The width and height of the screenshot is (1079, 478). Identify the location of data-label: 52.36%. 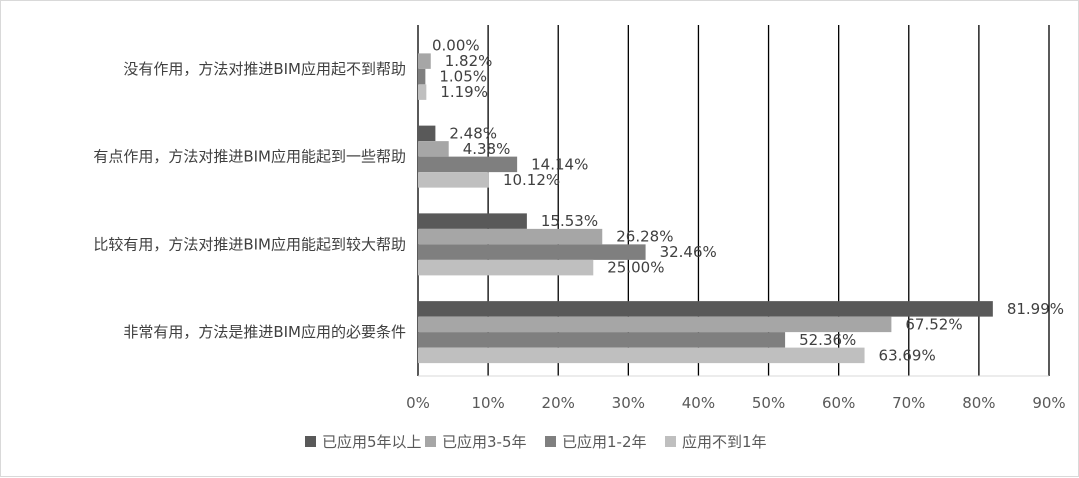
(827, 340).